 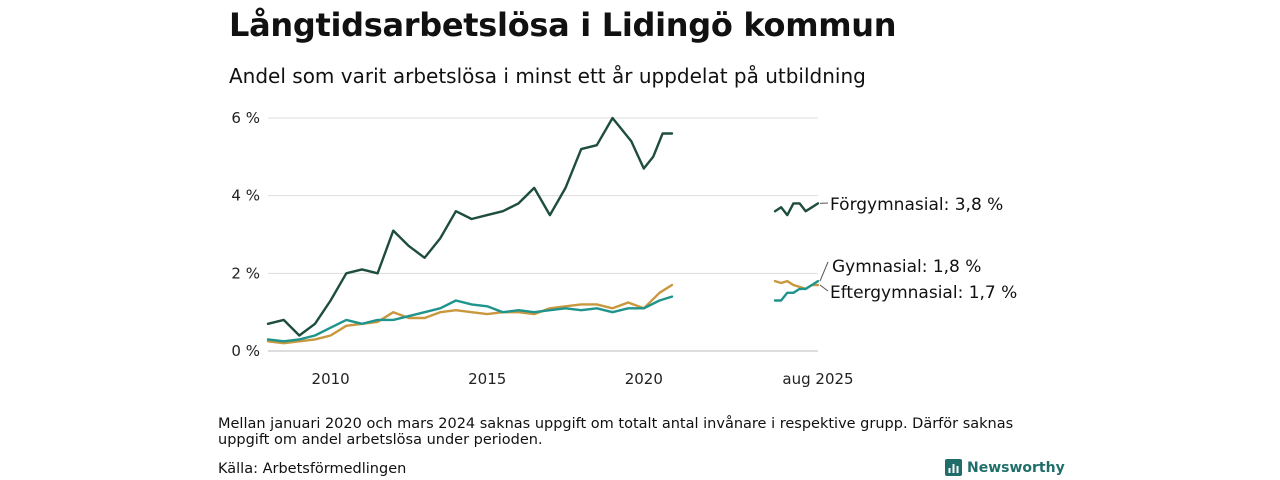 What do you see at coordinates (953, 467) in the screenshot?
I see `newsworthy-icon` at bounding box center [953, 467].